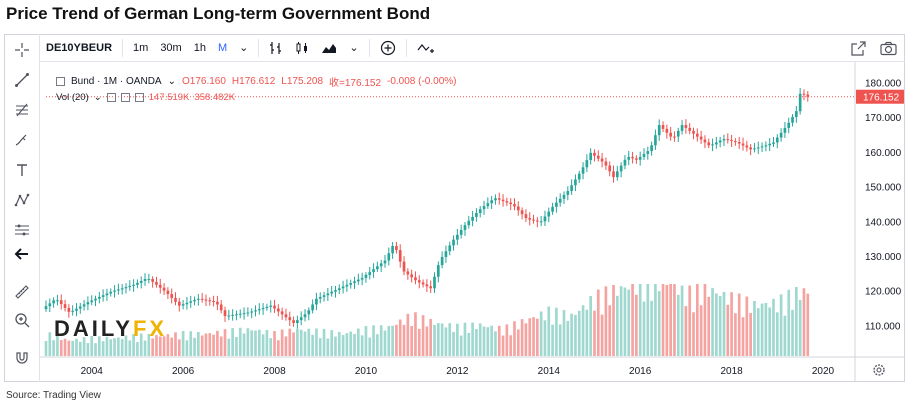 This screenshot has width=913, height=406. Describe the element at coordinates (244, 48) in the screenshot. I see `interval-dropdown: ⌄` at that location.